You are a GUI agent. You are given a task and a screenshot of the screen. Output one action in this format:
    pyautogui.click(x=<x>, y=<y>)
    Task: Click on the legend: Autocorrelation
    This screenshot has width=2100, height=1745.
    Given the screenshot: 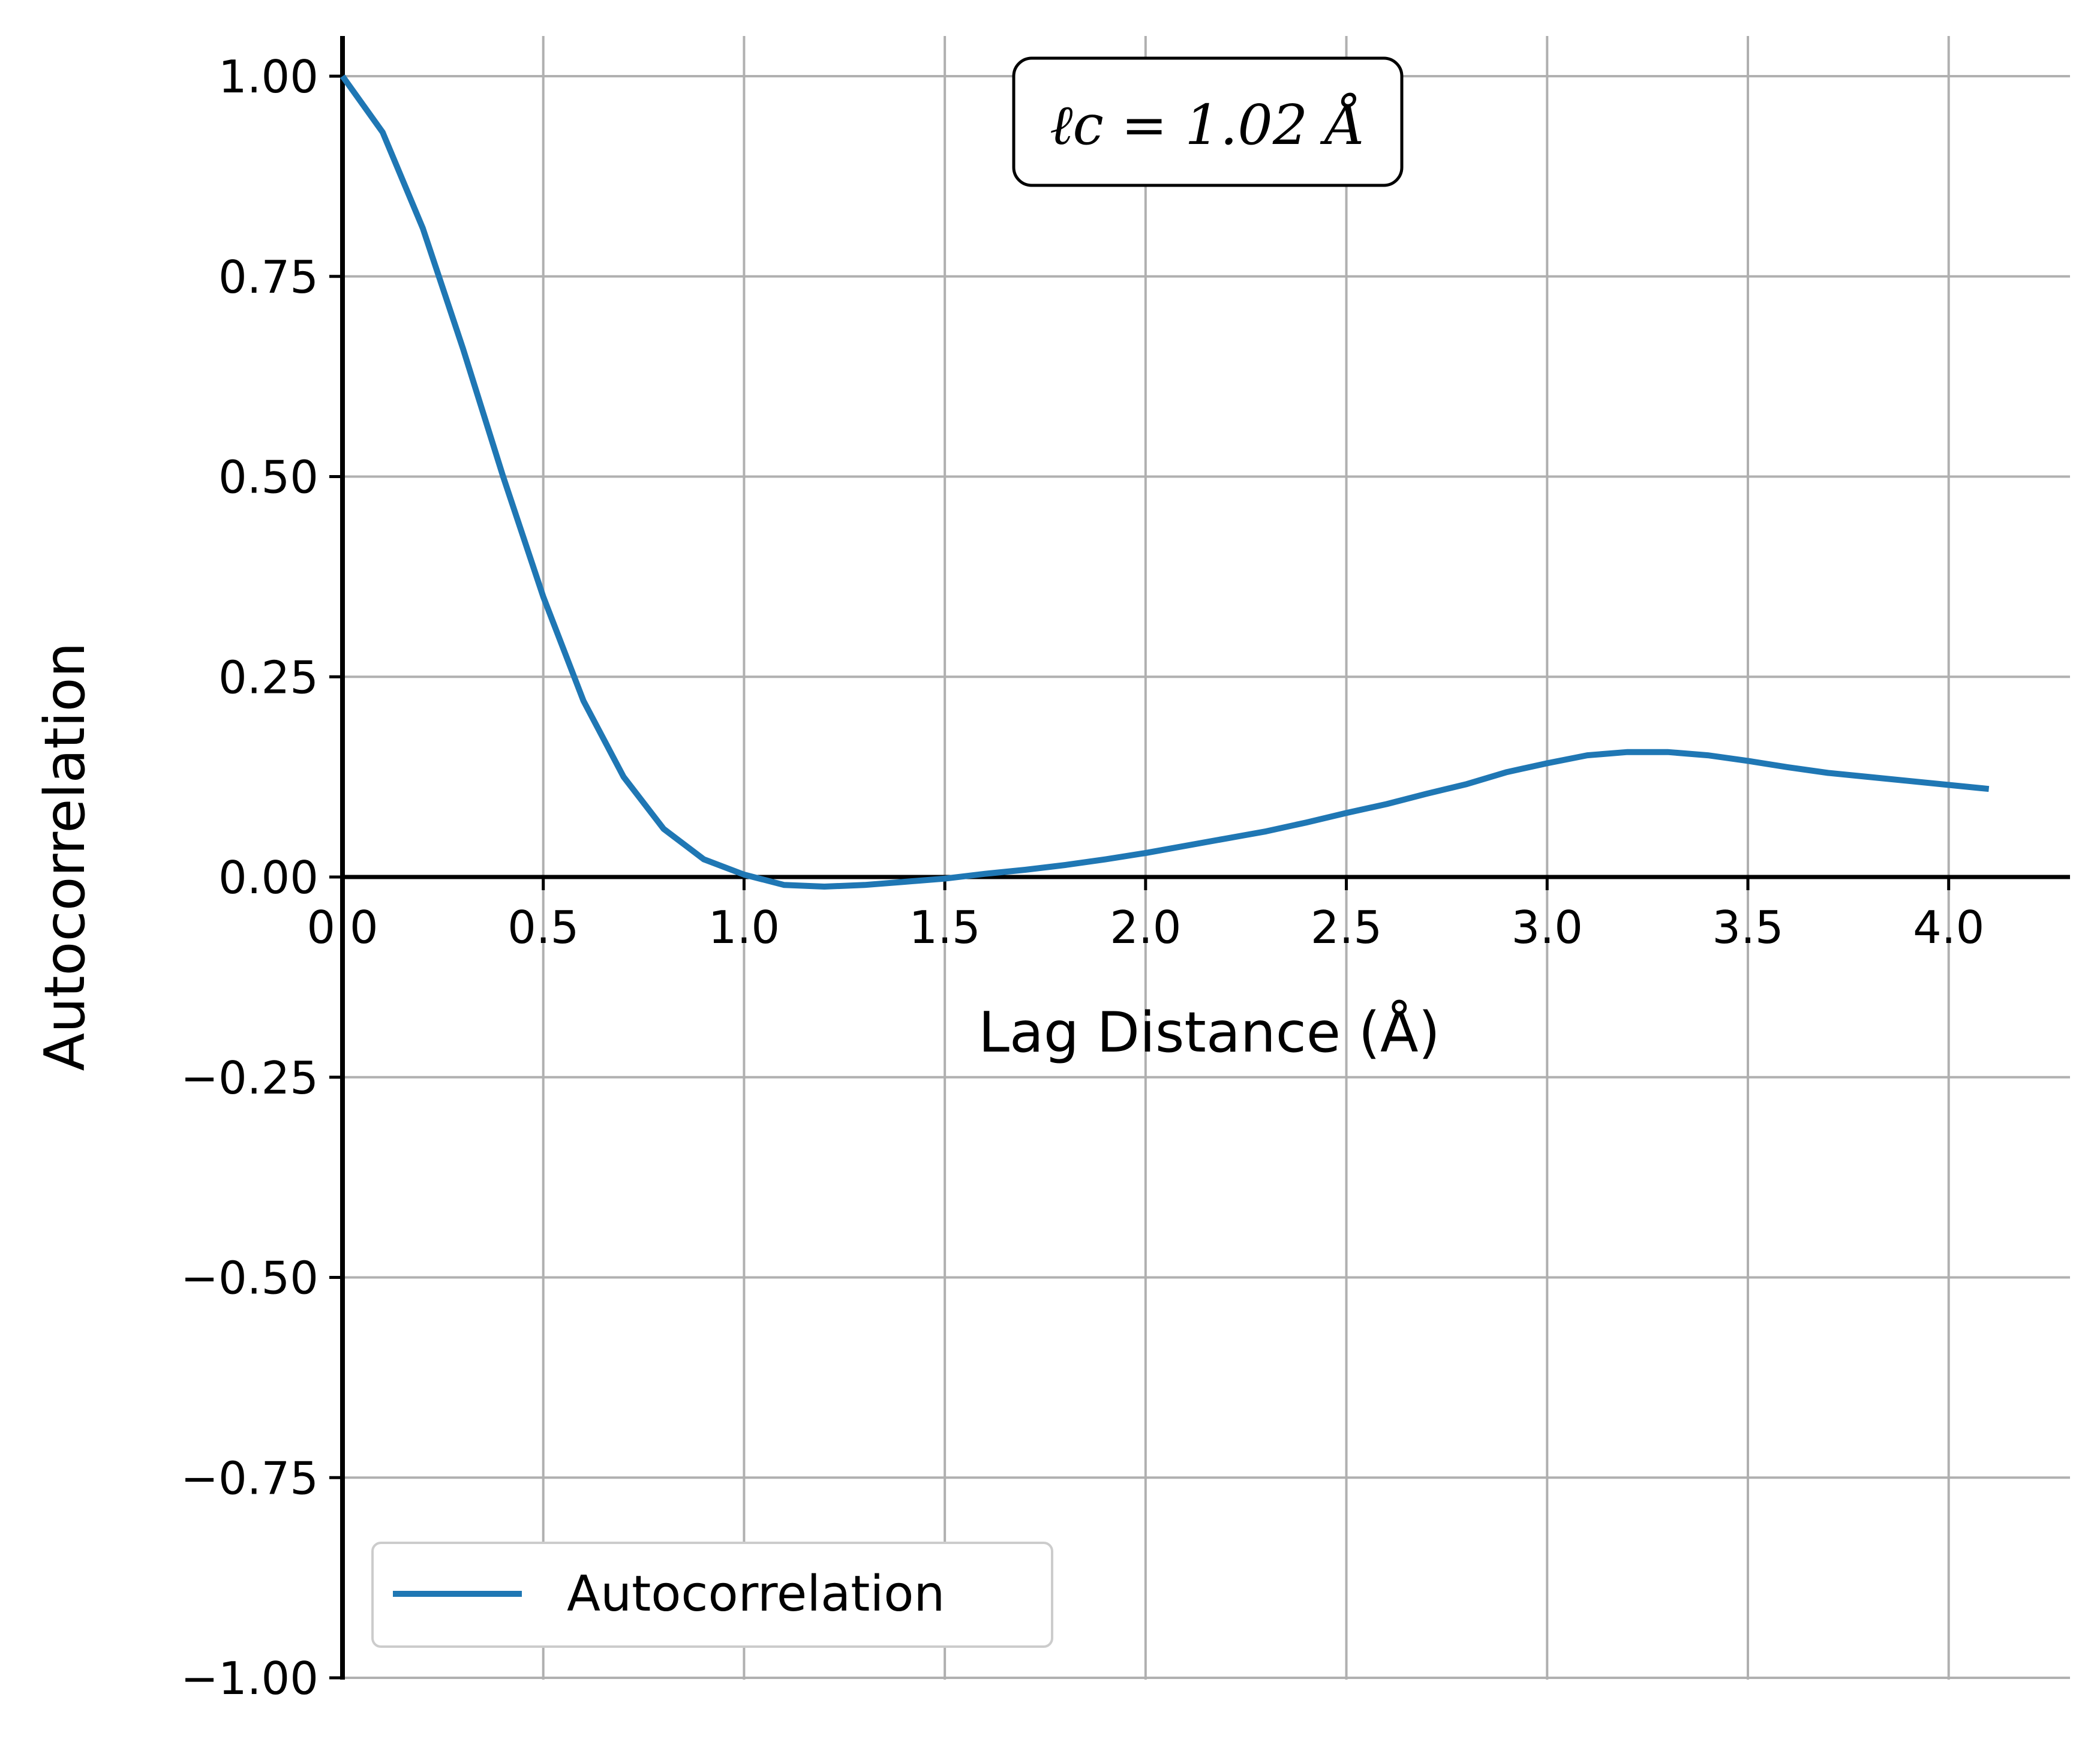 What is the action you would take?
    pyautogui.click(x=712, y=1595)
    